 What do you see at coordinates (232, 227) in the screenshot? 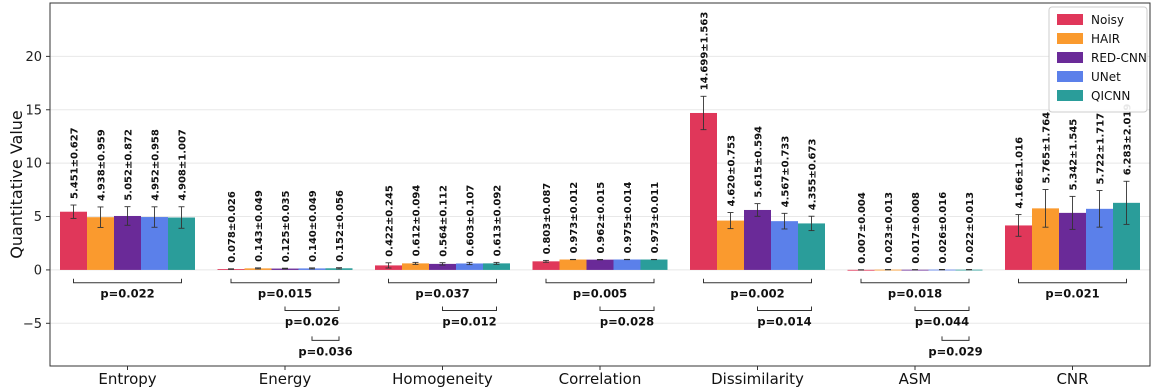
I see `data-label: 0.078±0.026` at bounding box center [232, 227].